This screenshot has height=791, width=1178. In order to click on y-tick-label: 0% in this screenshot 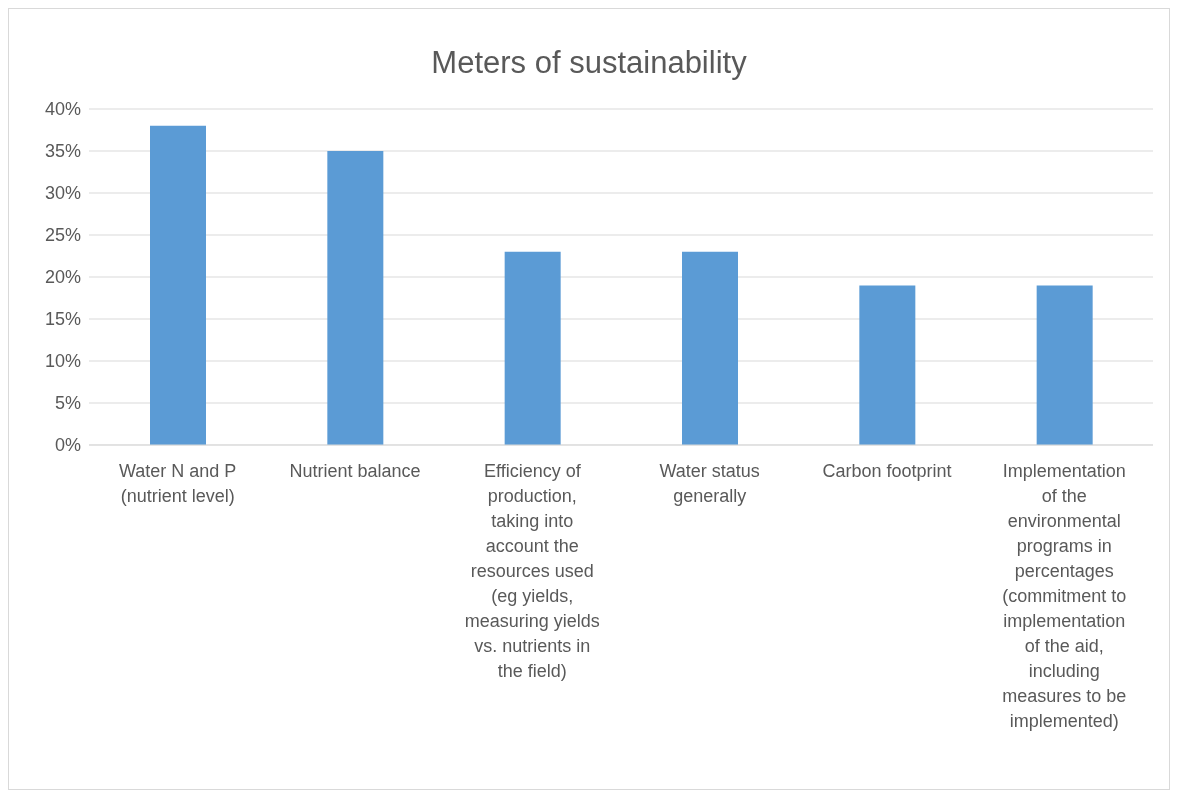, I will do `click(67, 445)`.